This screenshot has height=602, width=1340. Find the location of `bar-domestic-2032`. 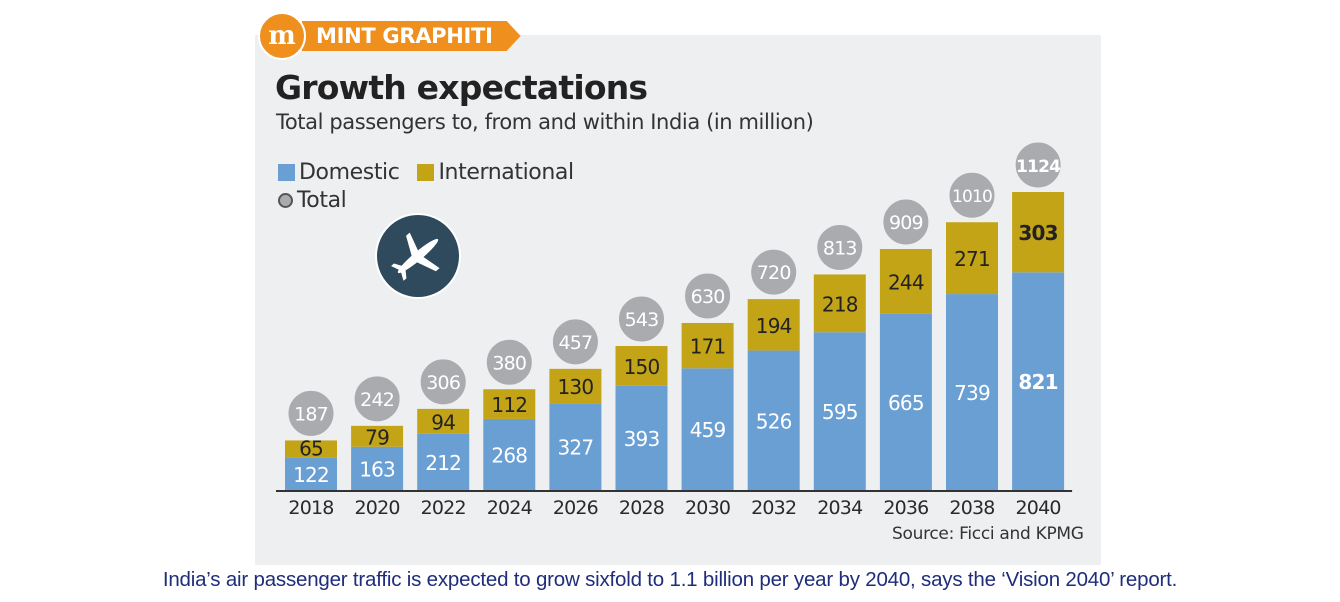

bar-domestic-2032 is located at coordinates (773, 420).